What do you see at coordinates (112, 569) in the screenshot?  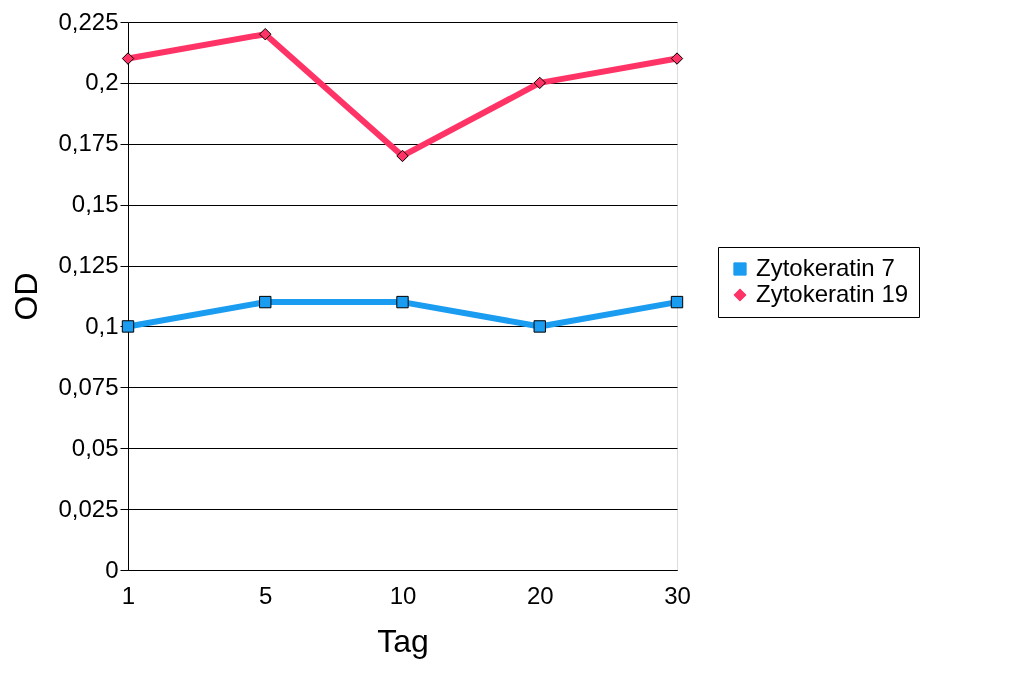 I see `y-tick-label: 0` at bounding box center [112, 569].